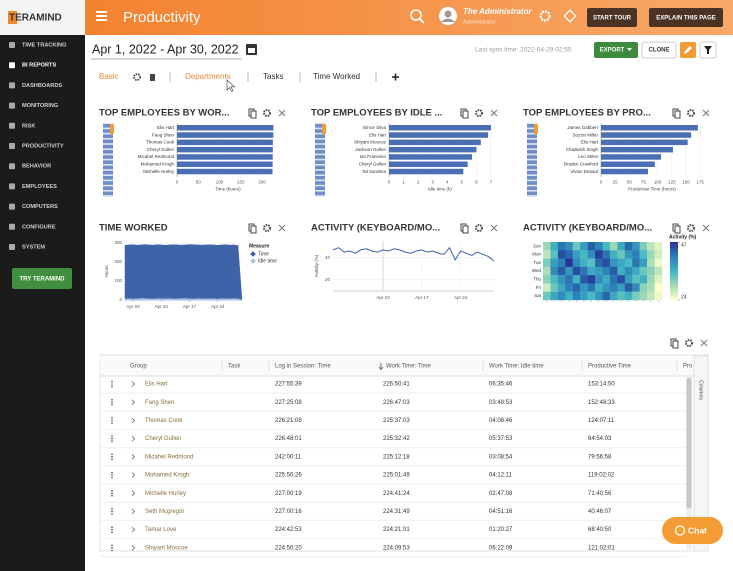 The height and width of the screenshot is (571, 733). What do you see at coordinates (39, 187) in the screenshot?
I see `menu-item: EMPLOYEES` at bounding box center [39, 187].